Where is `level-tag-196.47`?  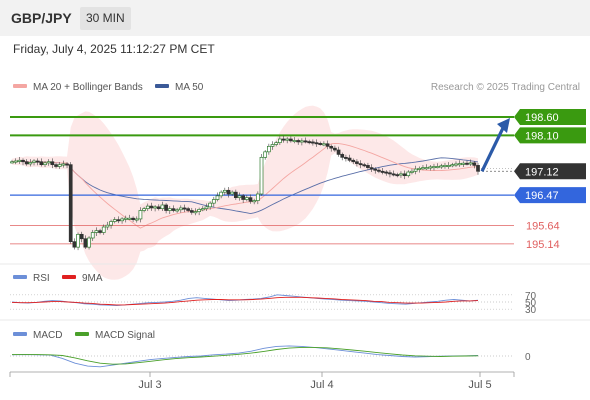 level-tag-196.47 is located at coordinates (550, 195).